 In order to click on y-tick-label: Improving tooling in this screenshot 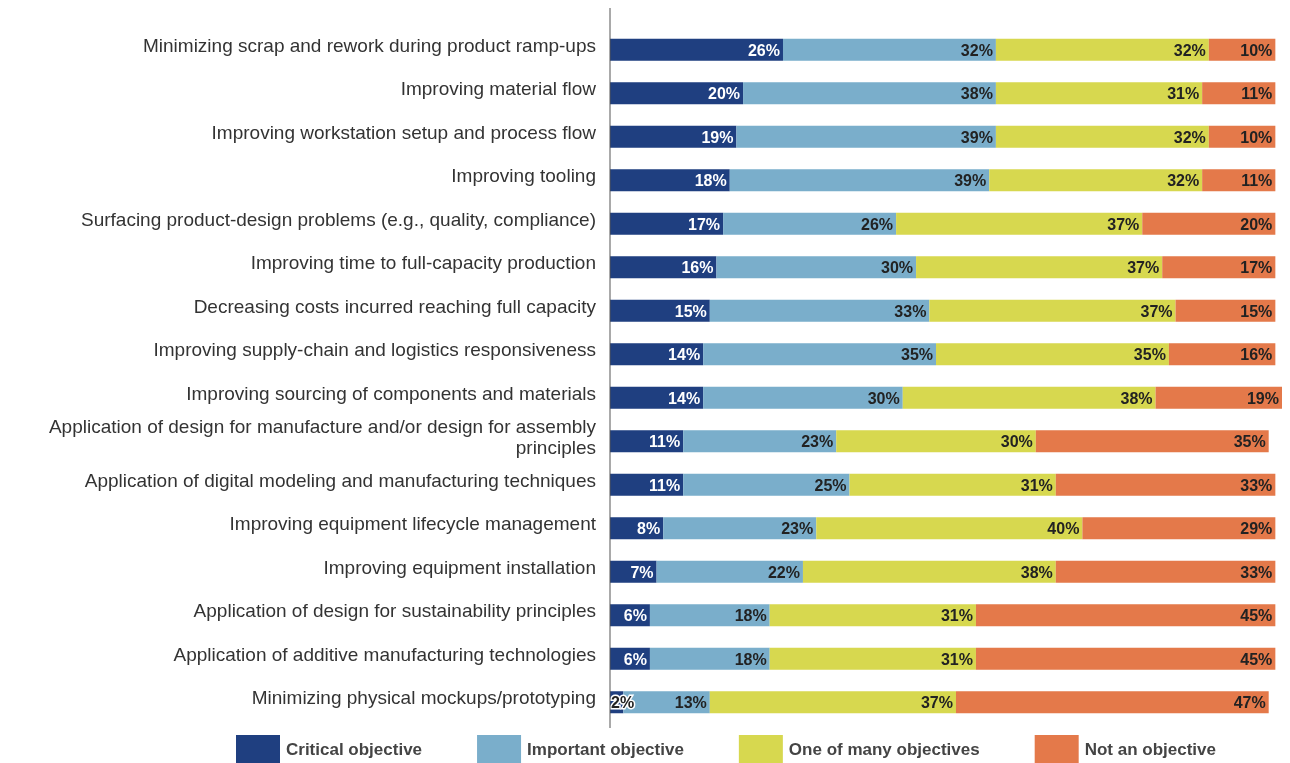, I will do `click(523, 176)`.